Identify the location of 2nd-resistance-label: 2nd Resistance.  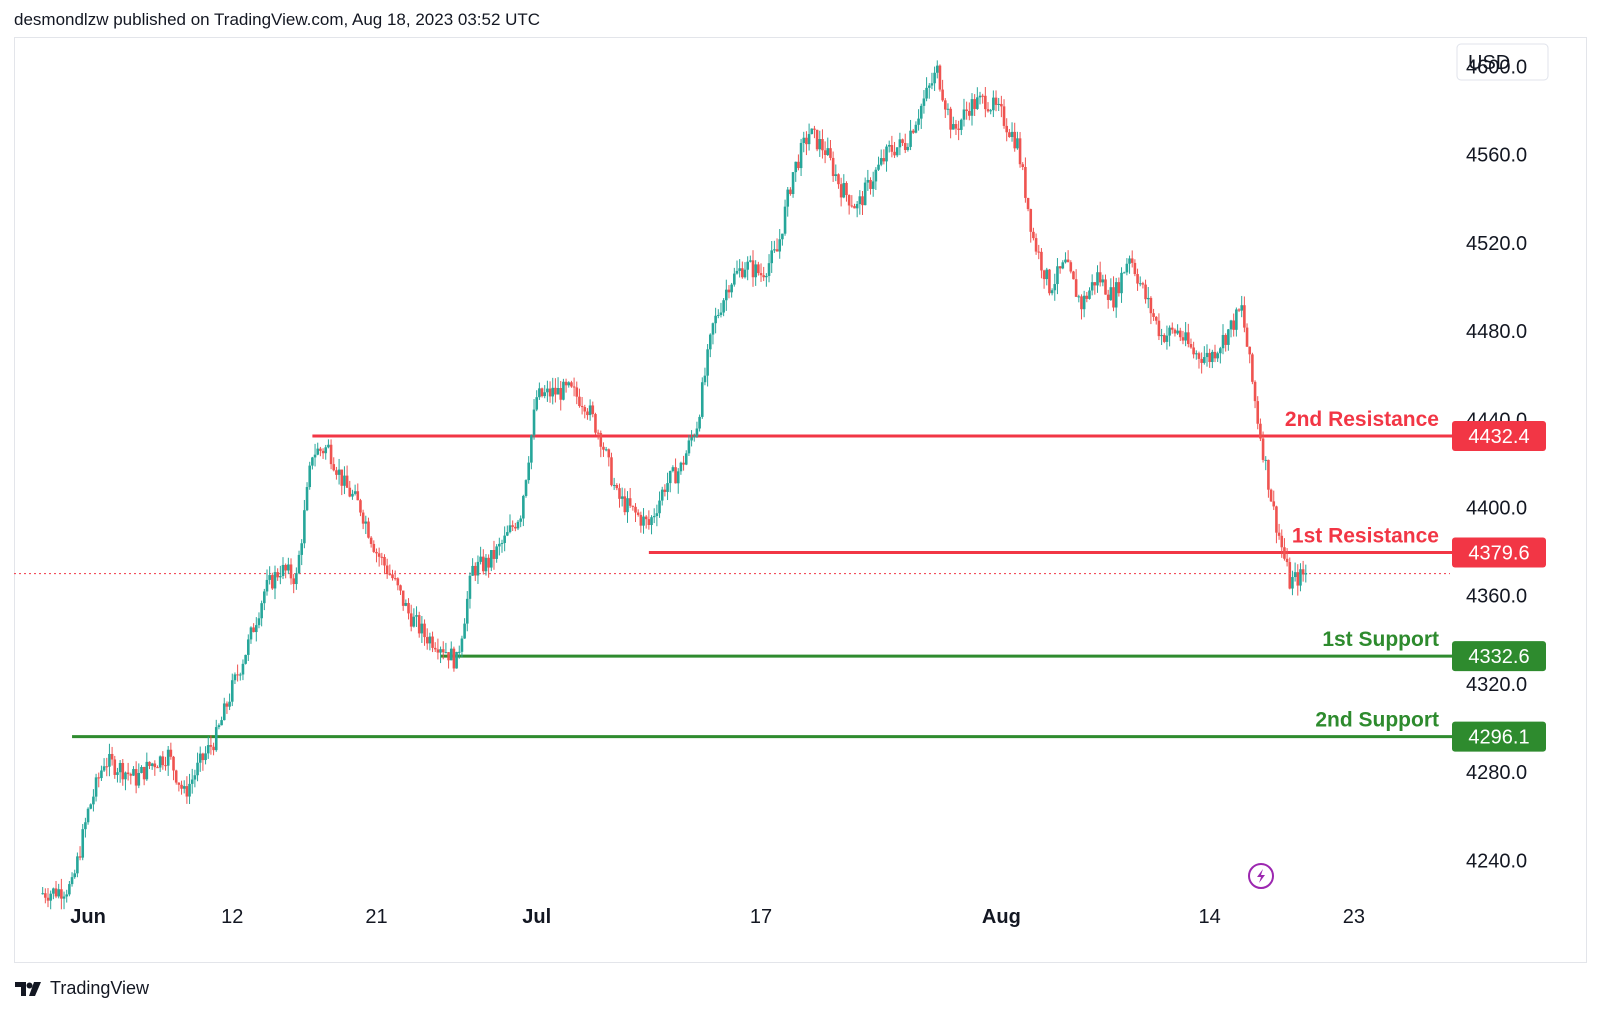
(1362, 419).